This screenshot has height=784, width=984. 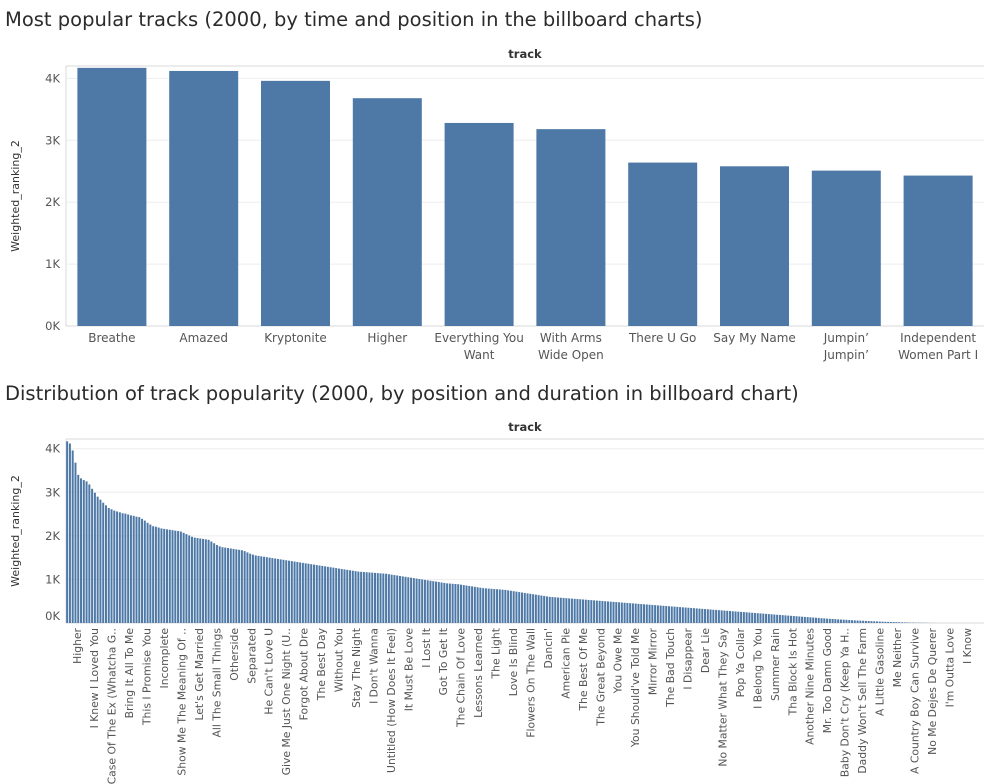 What do you see at coordinates (286, 701) in the screenshot?
I see `chart2-x-tick-label: Give Me Just One Night (U..` at bounding box center [286, 701].